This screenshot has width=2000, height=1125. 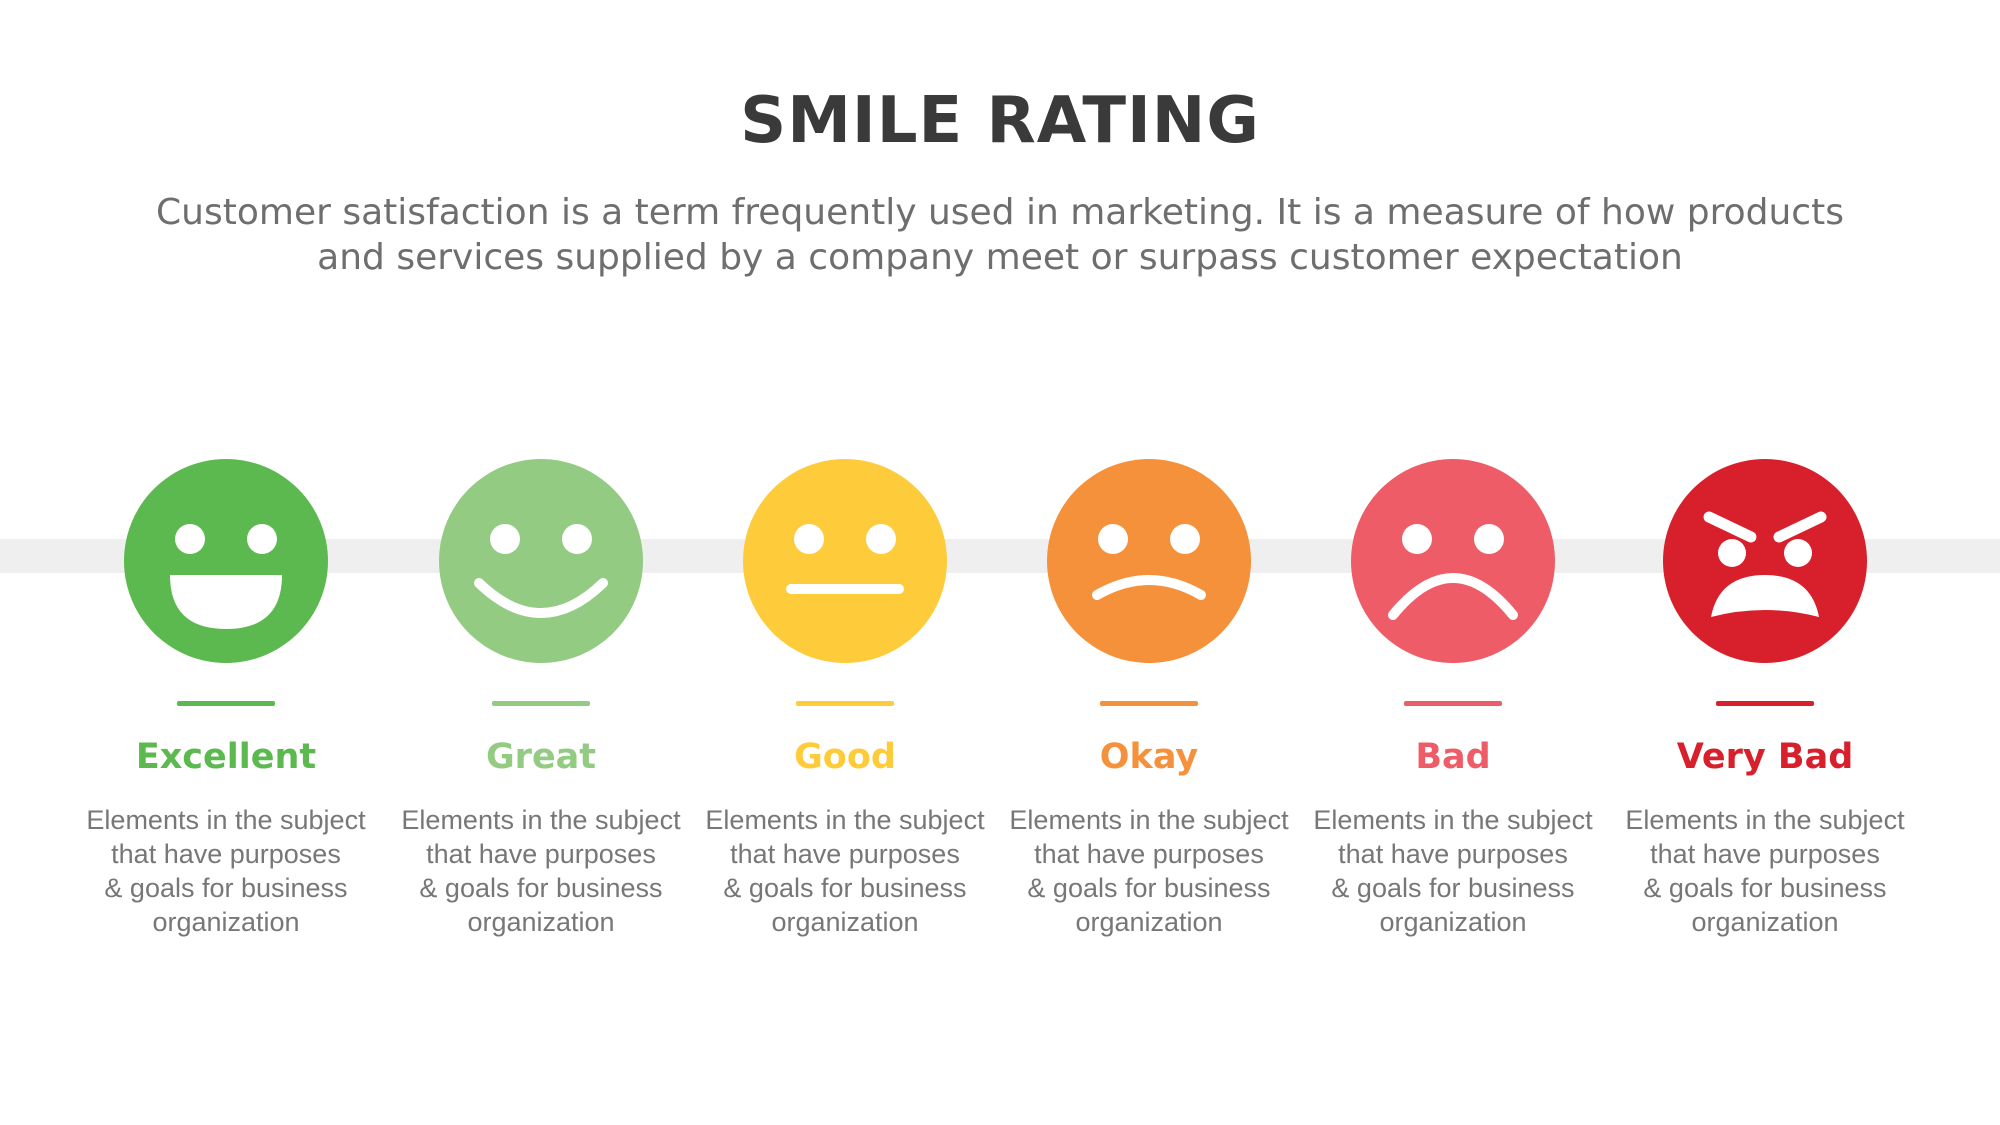 I want to click on neutral-face-icon, so click(x=845, y=561).